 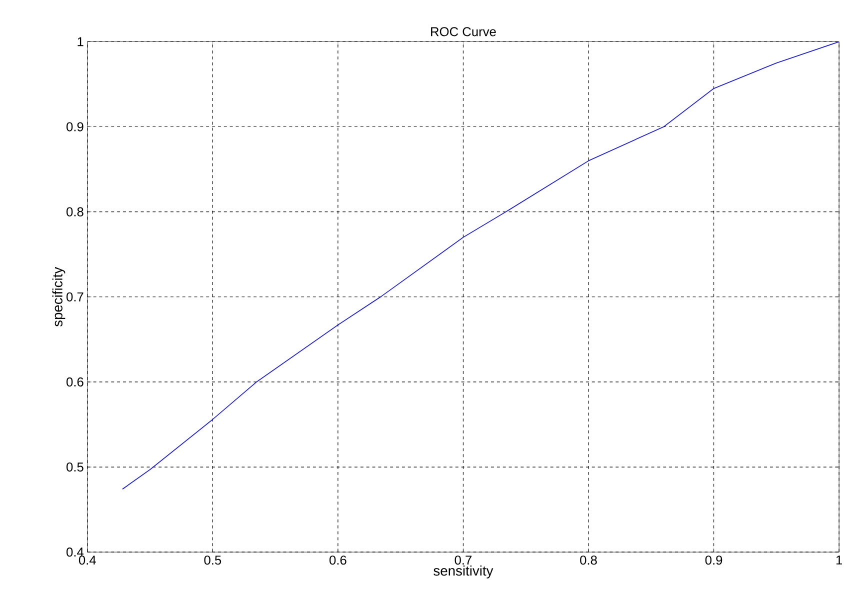 I want to click on y-tick-label: 0.7, so click(x=75, y=297).